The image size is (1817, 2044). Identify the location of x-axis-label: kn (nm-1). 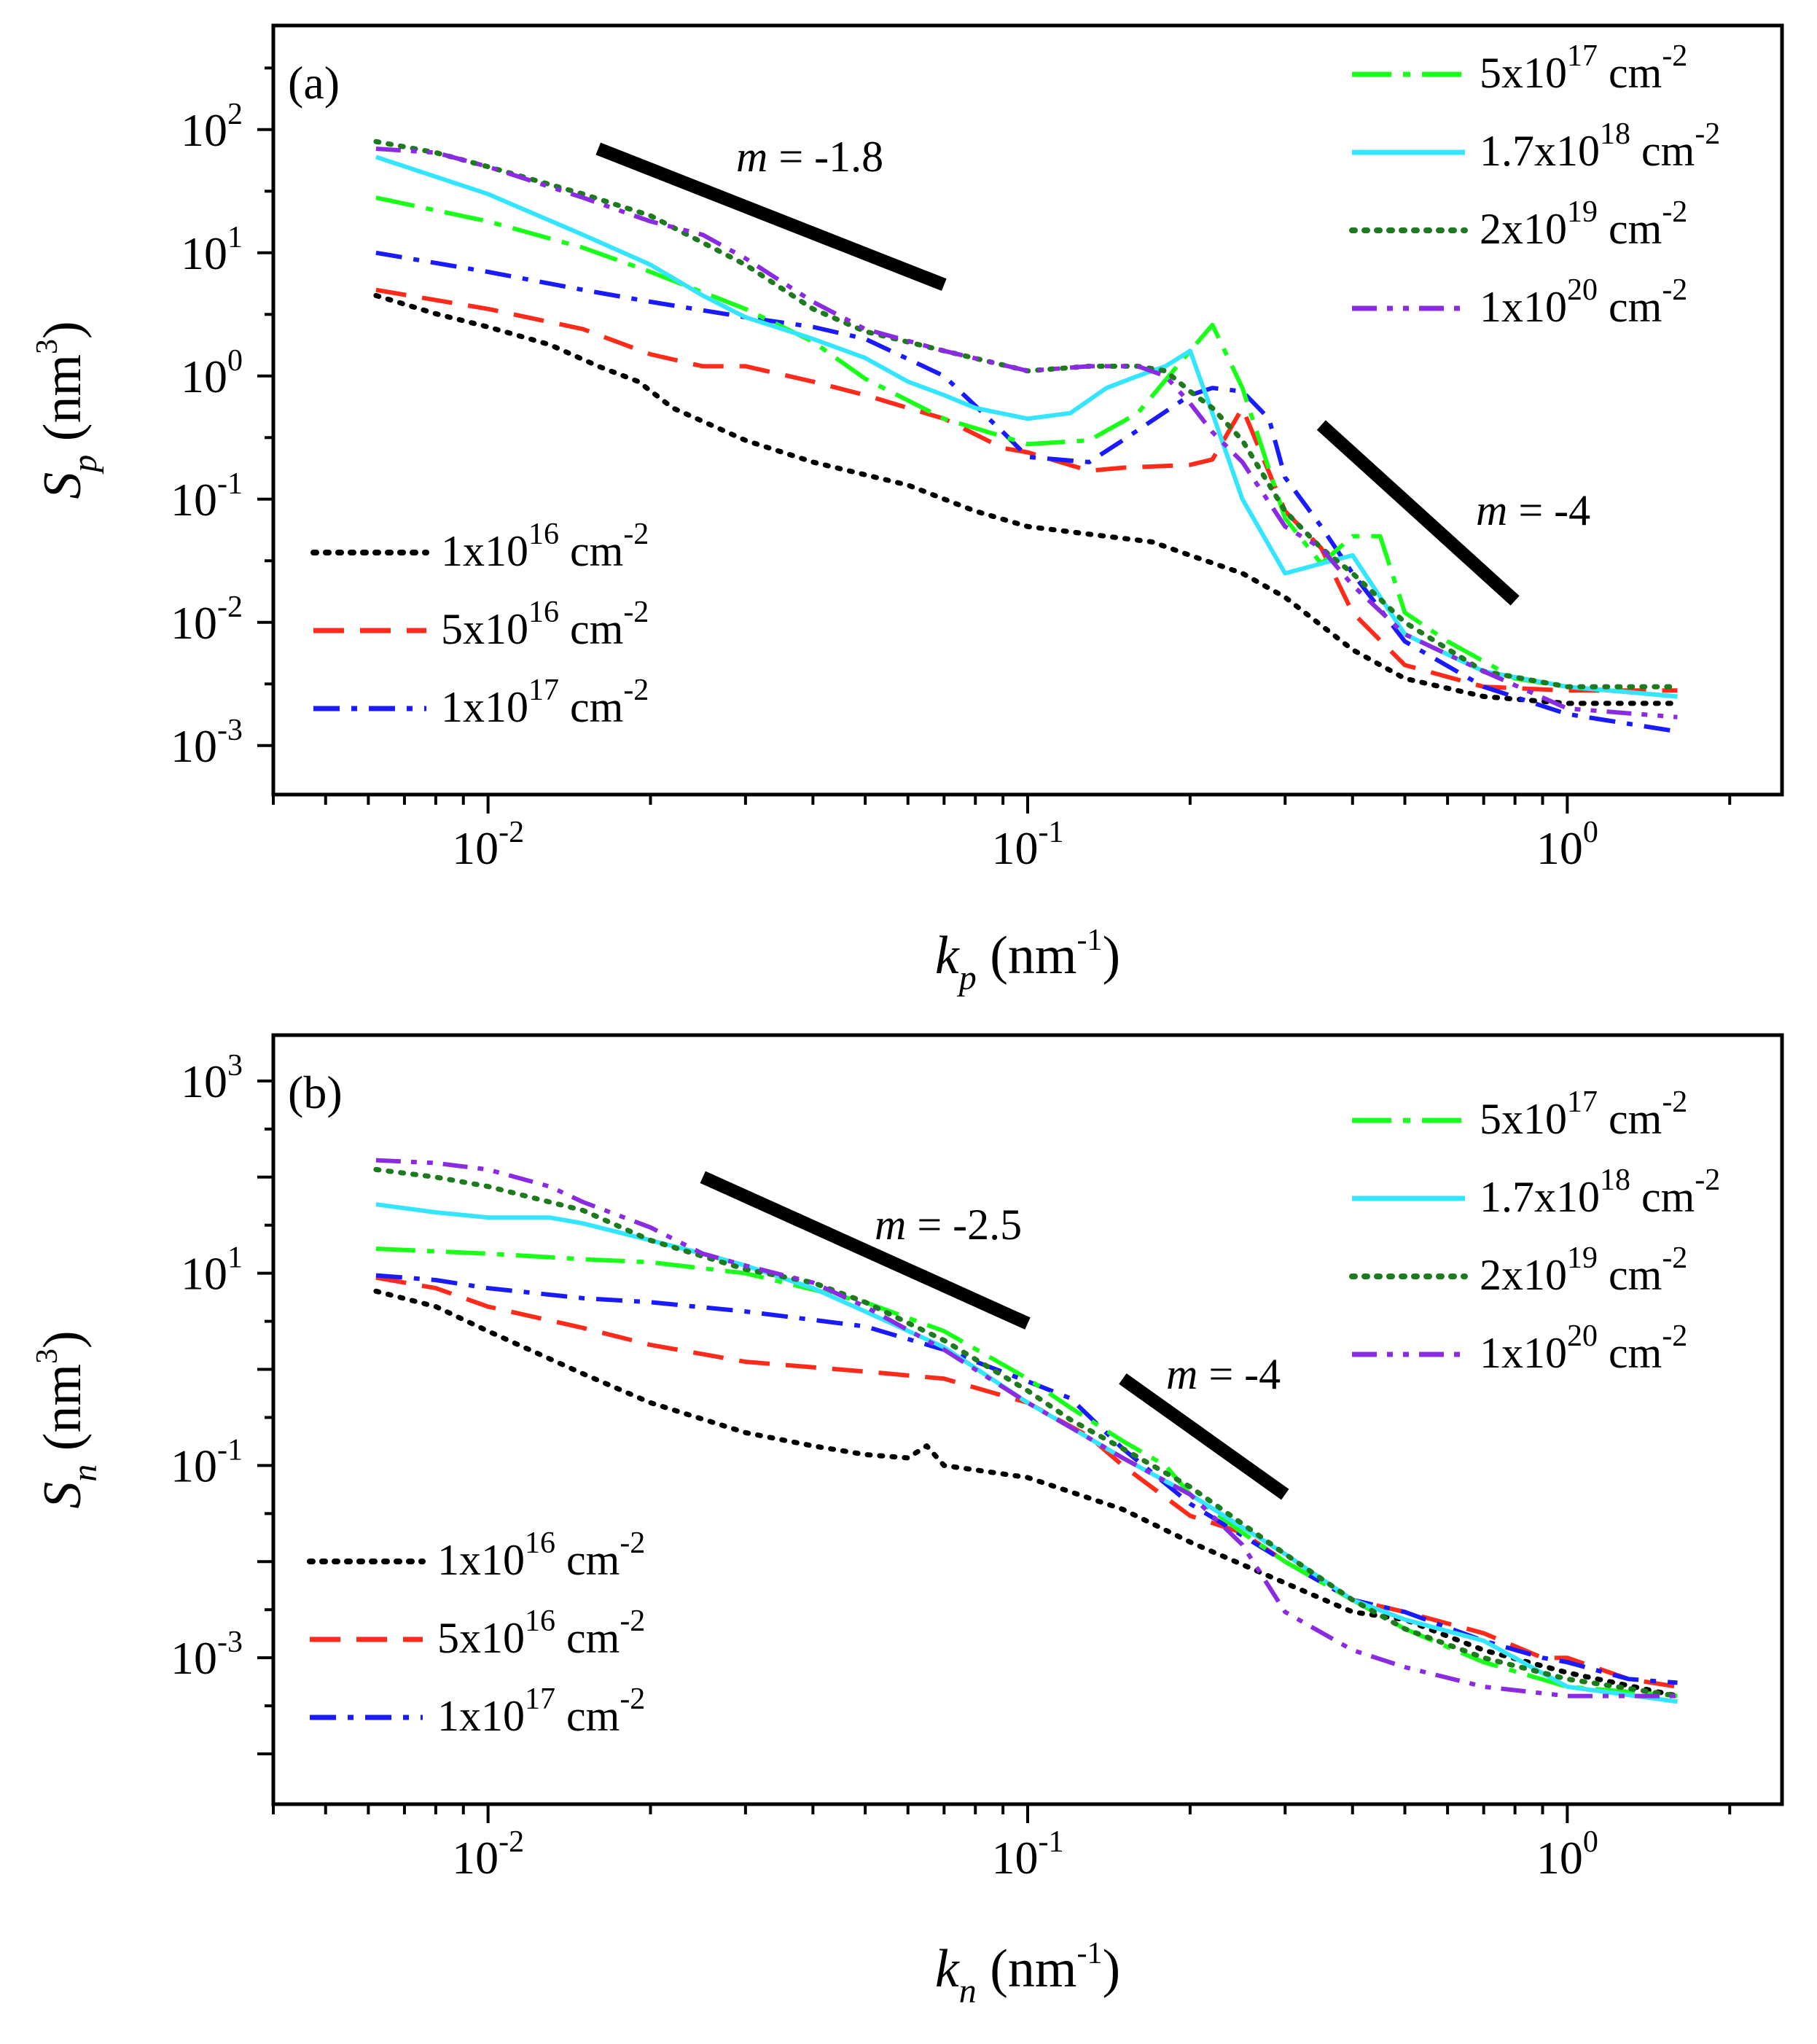
(1027, 1974).